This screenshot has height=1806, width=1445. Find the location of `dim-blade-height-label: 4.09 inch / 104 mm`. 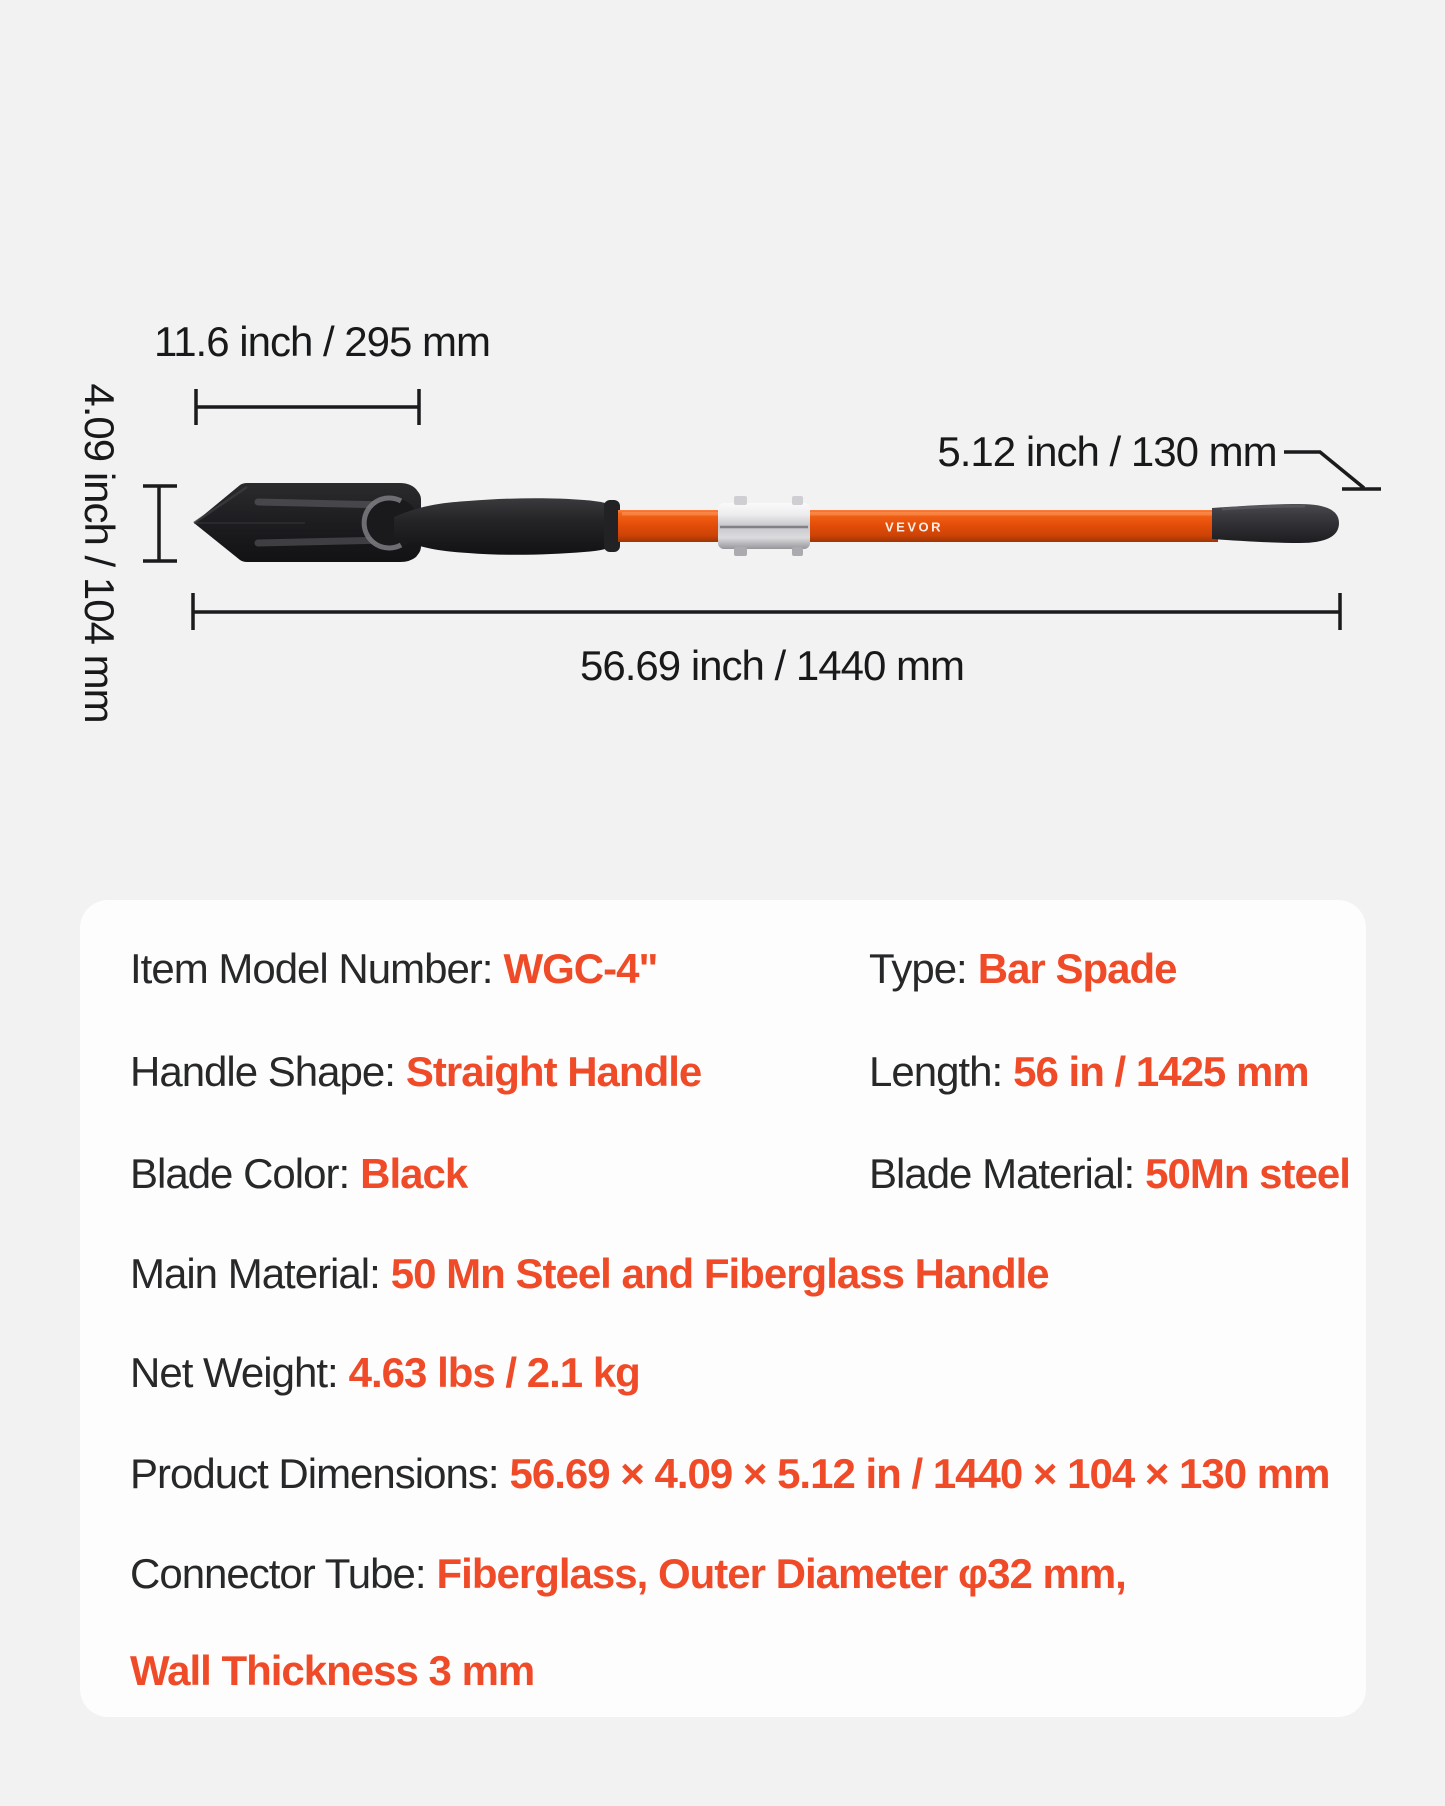

dim-blade-height-label: 4.09 inch / 104 mm is located at coordinates (99, 553).